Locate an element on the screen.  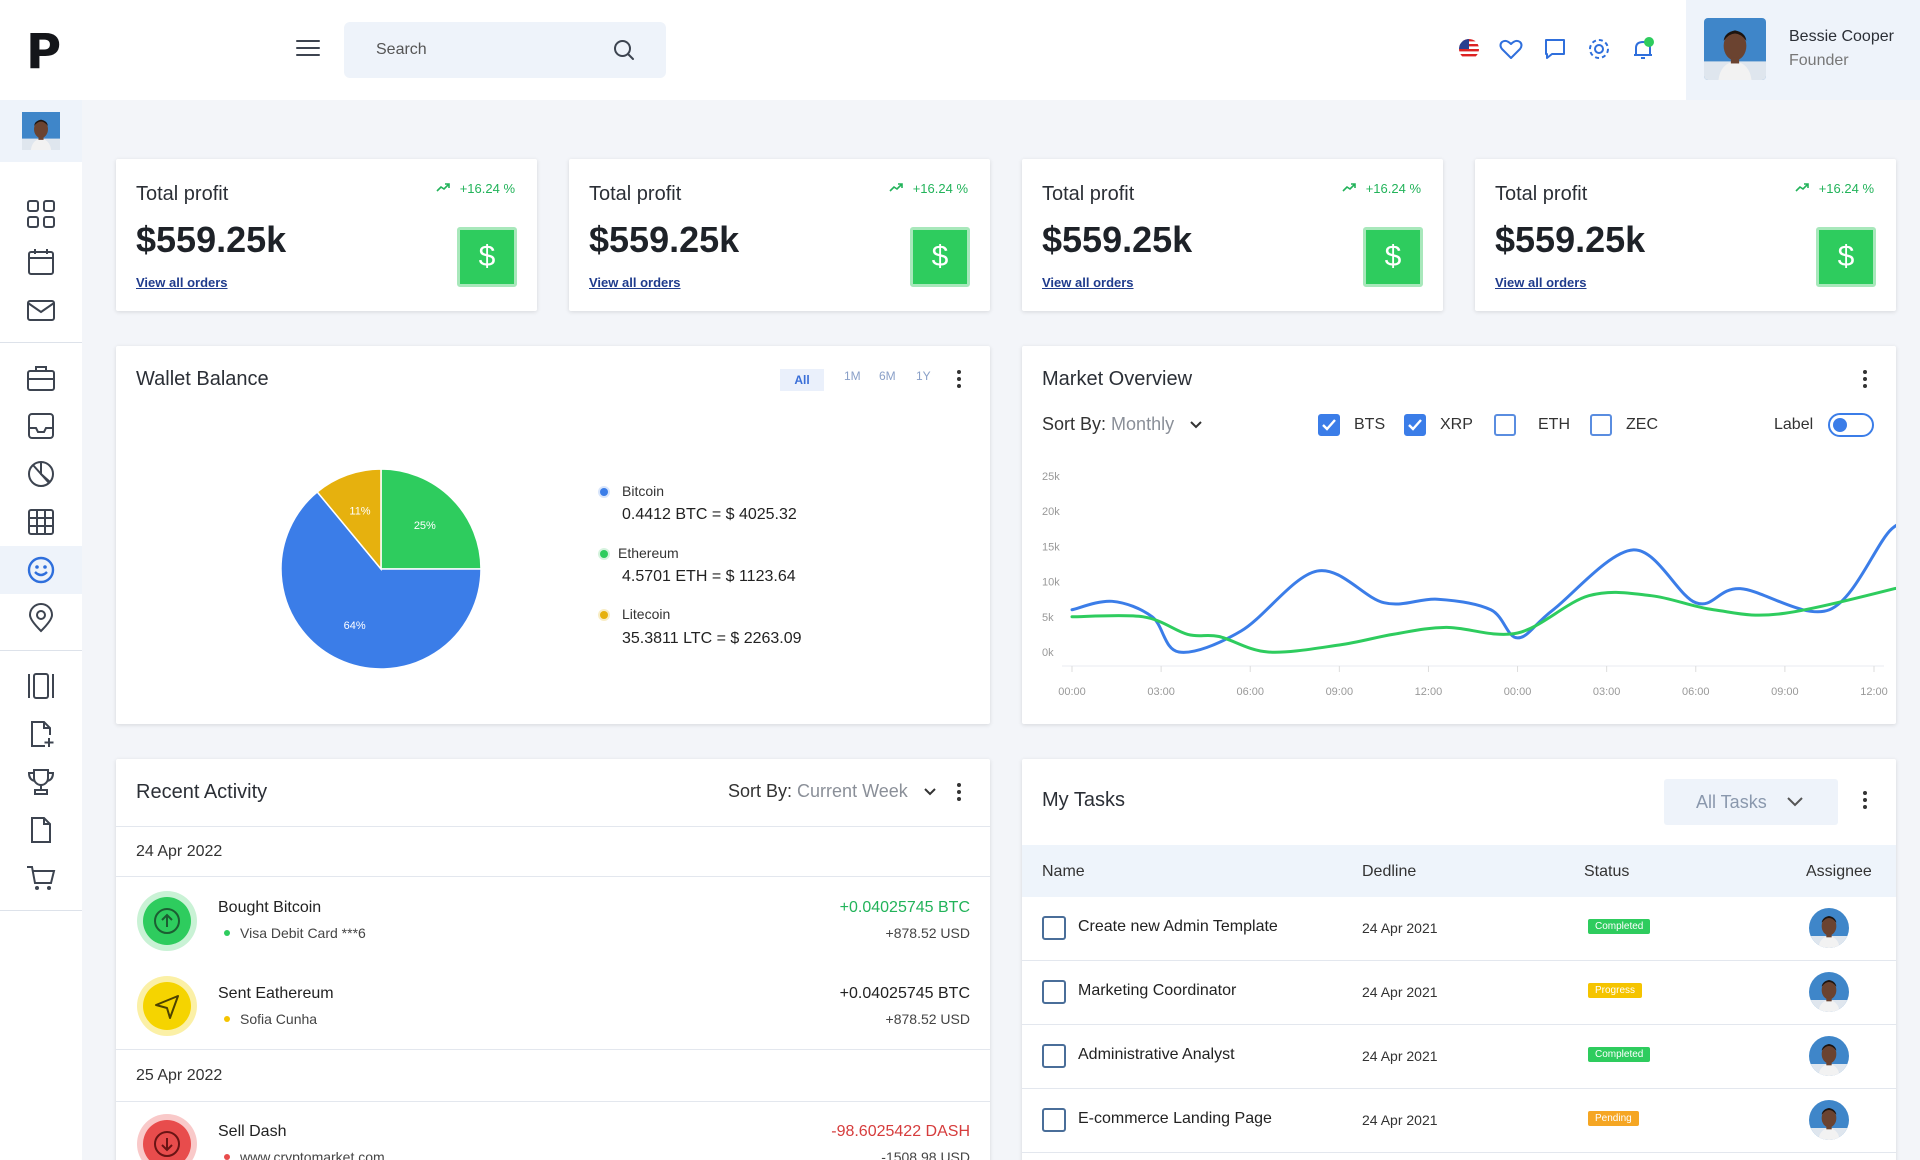
smile-icon is located at coordinates (41, 570).